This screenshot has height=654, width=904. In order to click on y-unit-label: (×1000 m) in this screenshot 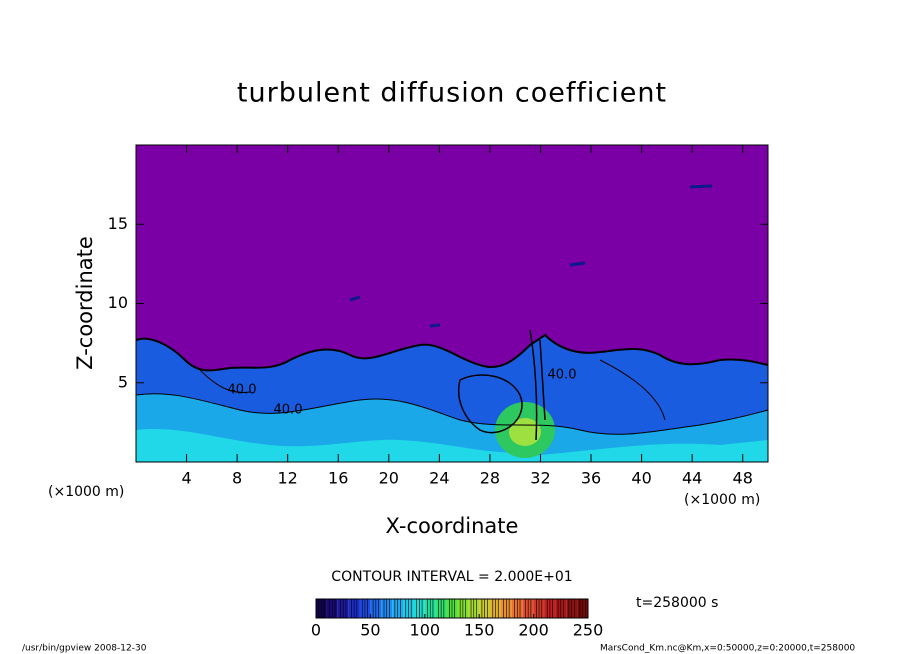, I will do `click(86, 492)`.